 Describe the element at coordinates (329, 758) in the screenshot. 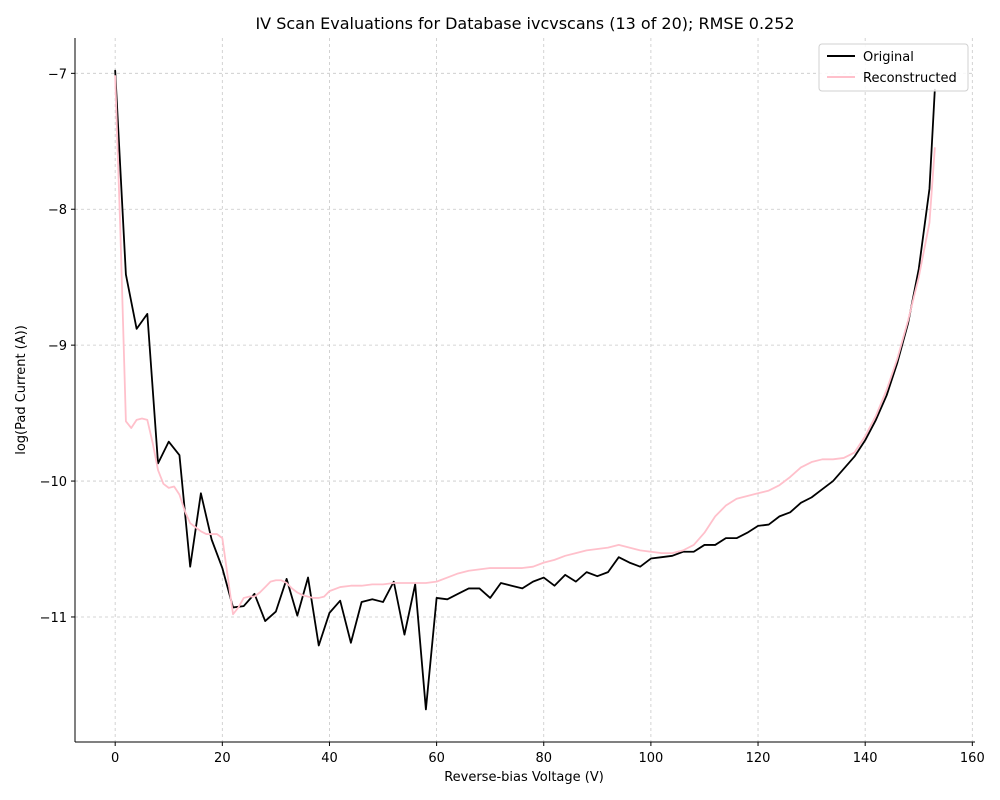

I see `x-tick-label: 40` at that location.